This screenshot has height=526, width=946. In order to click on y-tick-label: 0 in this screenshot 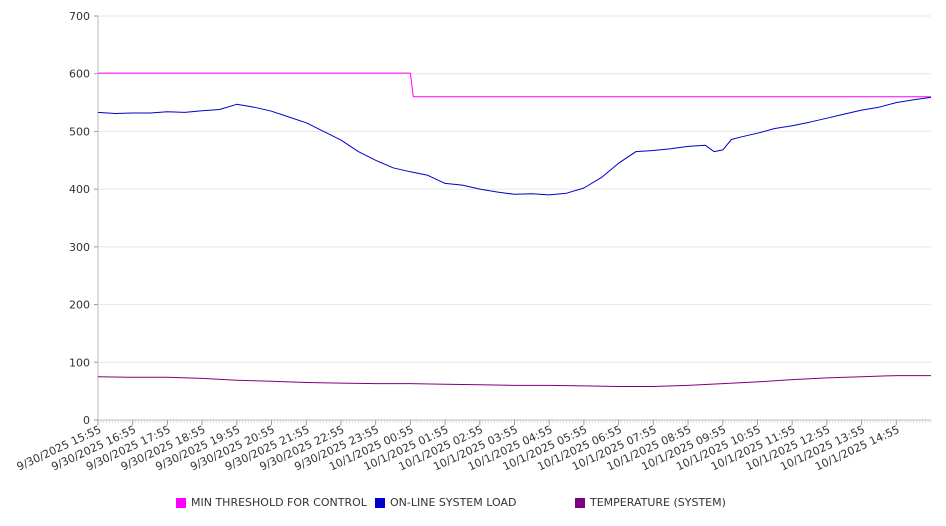, I will do `click(86, 420)`.